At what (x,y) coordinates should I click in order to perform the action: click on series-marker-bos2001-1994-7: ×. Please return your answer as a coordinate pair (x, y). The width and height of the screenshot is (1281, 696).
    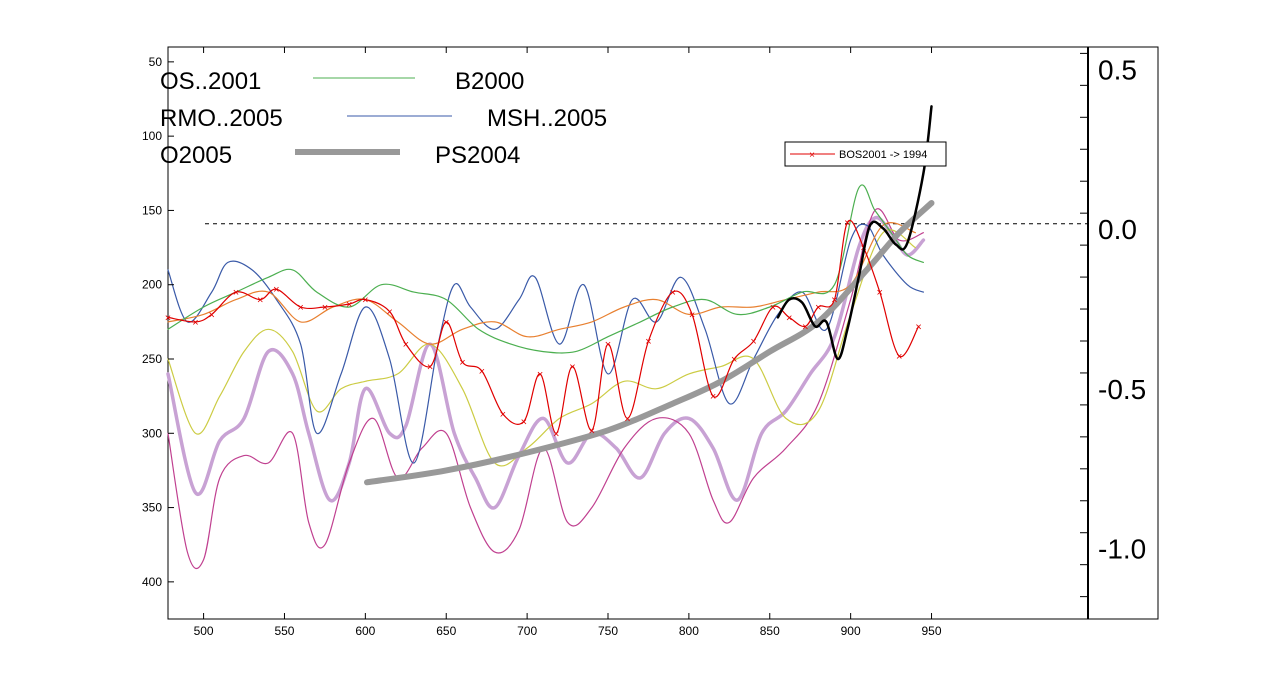
    Looking at the image, I should click on (325, 308).